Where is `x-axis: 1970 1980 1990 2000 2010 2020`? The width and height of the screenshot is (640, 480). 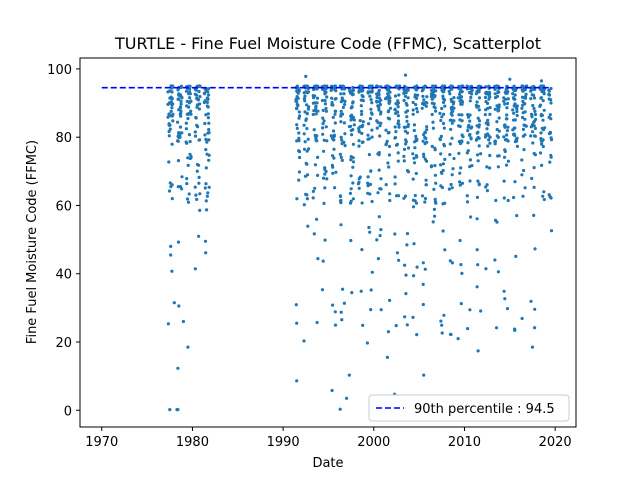
x-axis: 1970 1980 1990 2000 2010 2020 is located at coordinates (328, 438).